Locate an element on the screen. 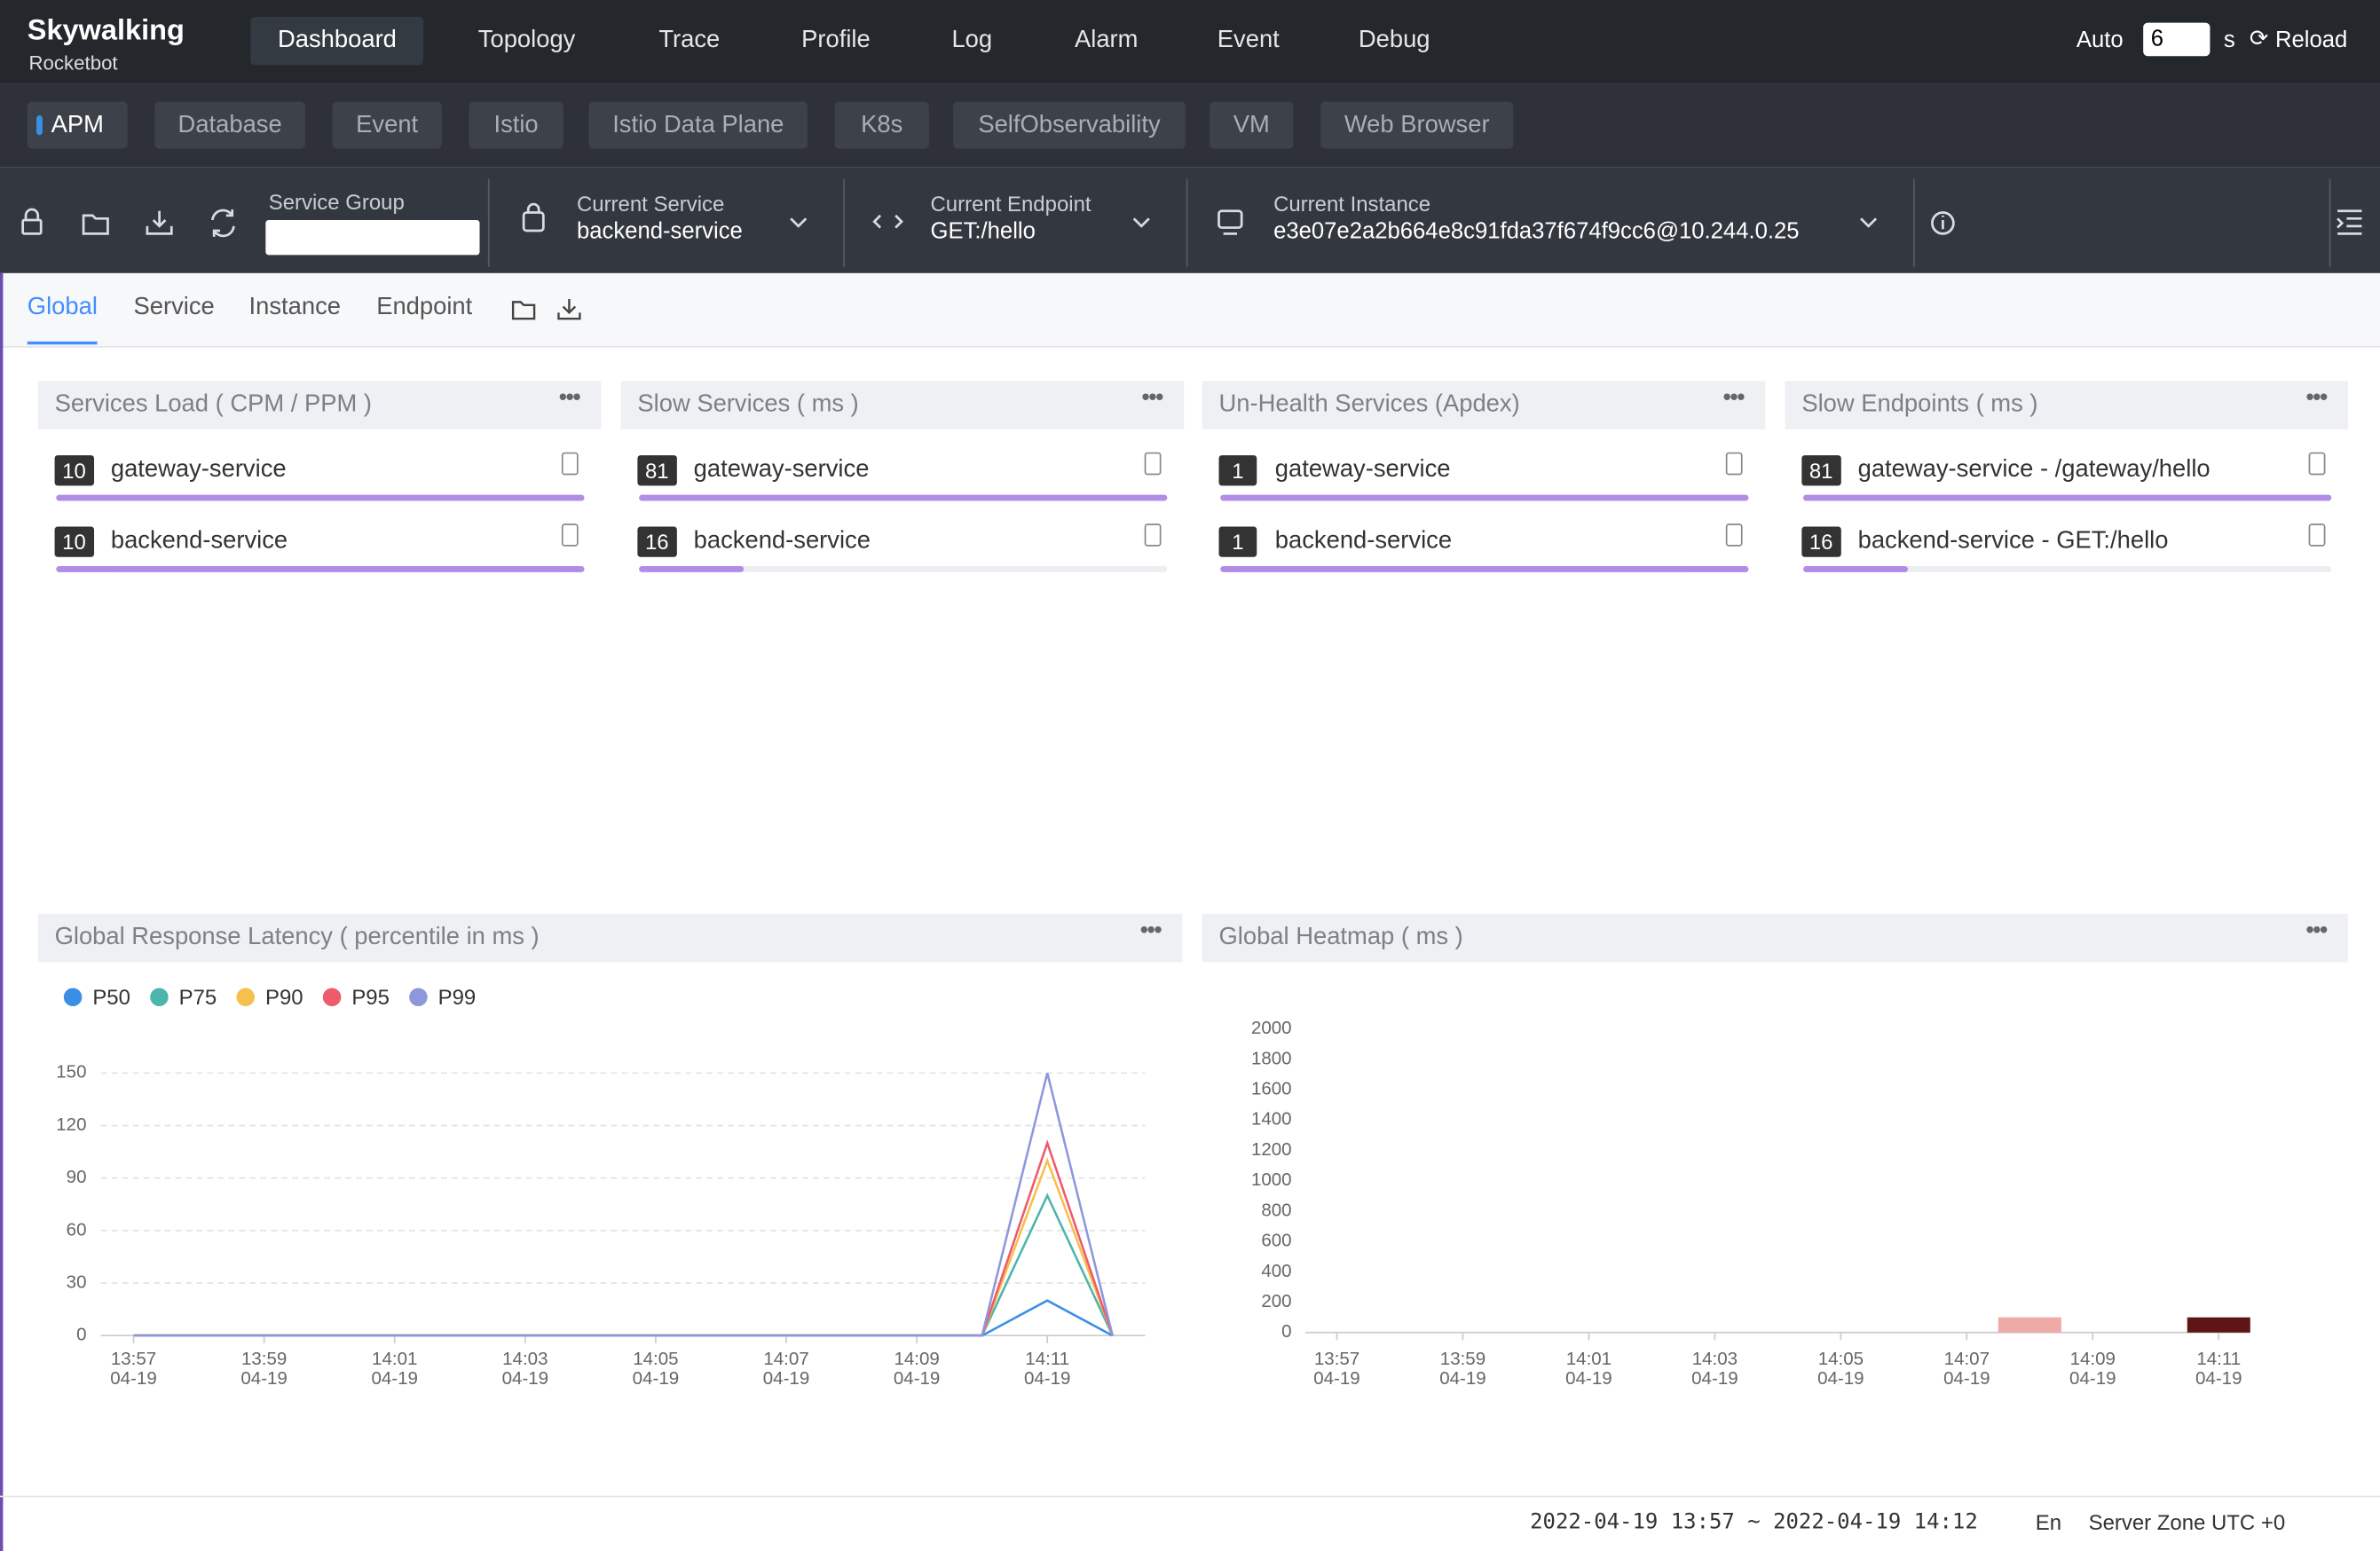 This screenshot has width=2380, height=1551. toolbar-icons is located at coordinates (1191, 220).